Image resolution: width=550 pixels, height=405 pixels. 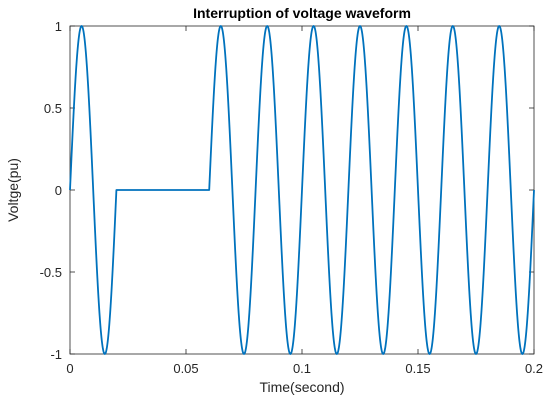 I want to click on y-axis-label: Voltge(pu), so click(x=13, y=190).